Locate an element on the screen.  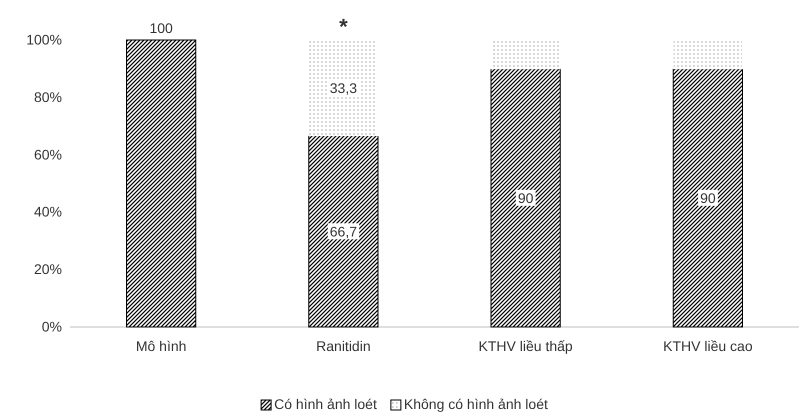
y-tick-label: 100% is located at coordinates (44, 39).